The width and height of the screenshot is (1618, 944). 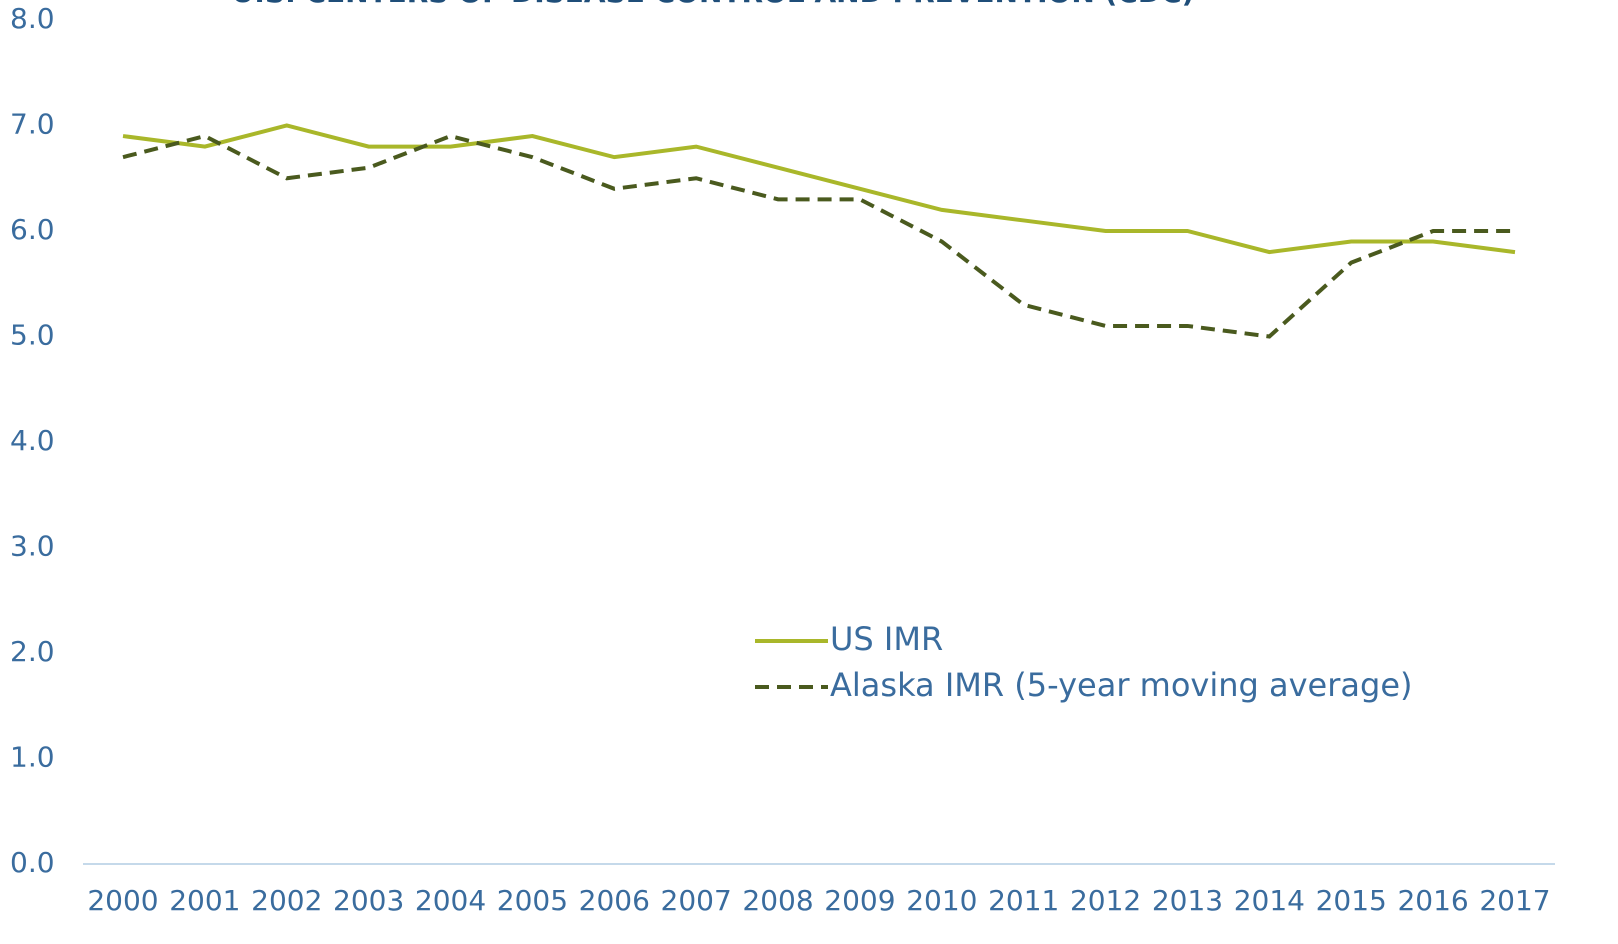 I want to click on y-tick-label: 4.0, so click(x=32, y=440).